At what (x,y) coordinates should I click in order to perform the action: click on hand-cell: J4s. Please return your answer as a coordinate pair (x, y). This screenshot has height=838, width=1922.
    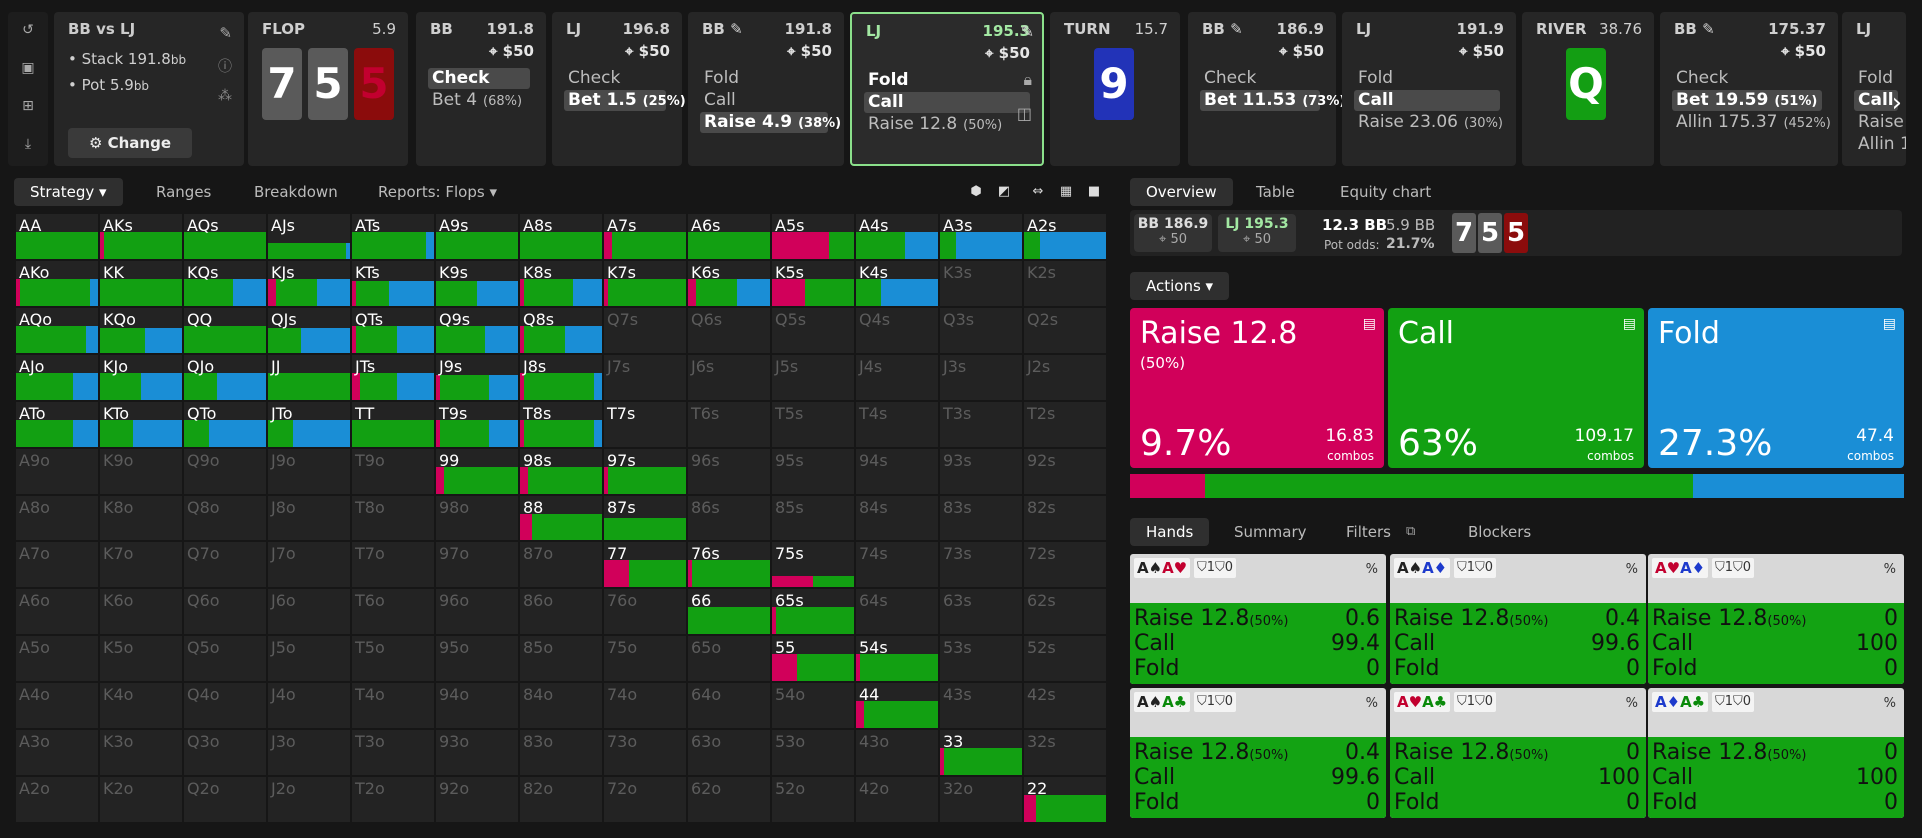
    Looking at the image, I should click on (897, 377).